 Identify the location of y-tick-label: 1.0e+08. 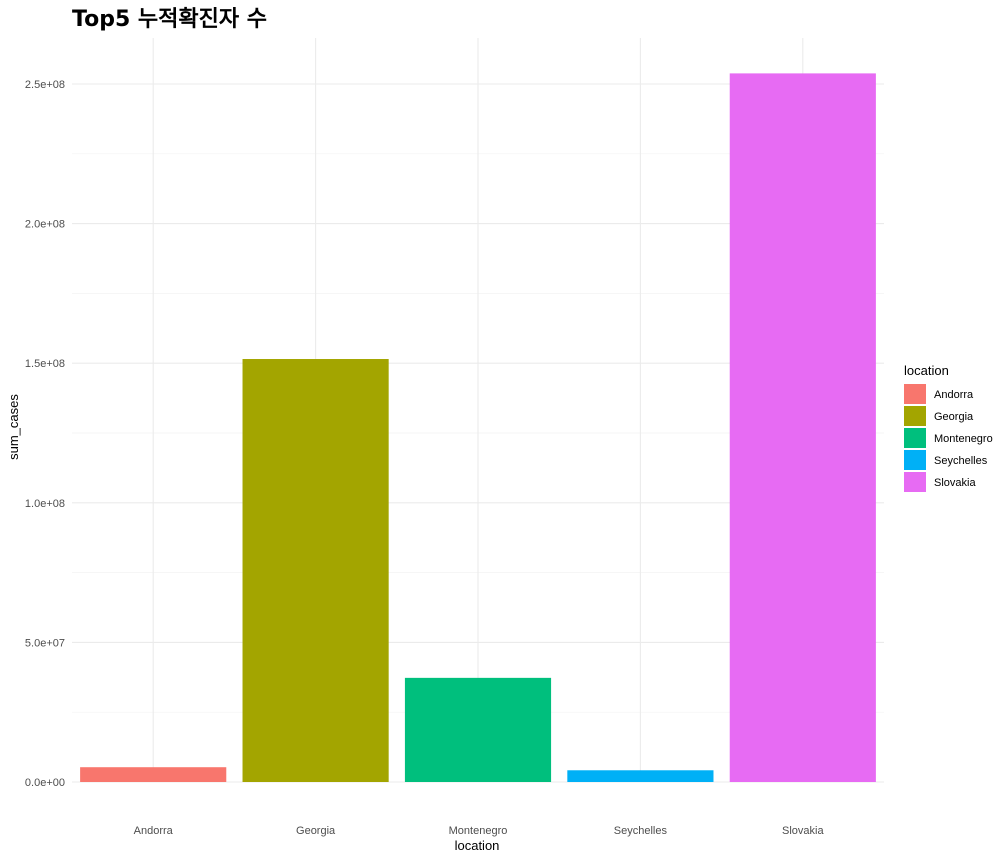
(45, 504).